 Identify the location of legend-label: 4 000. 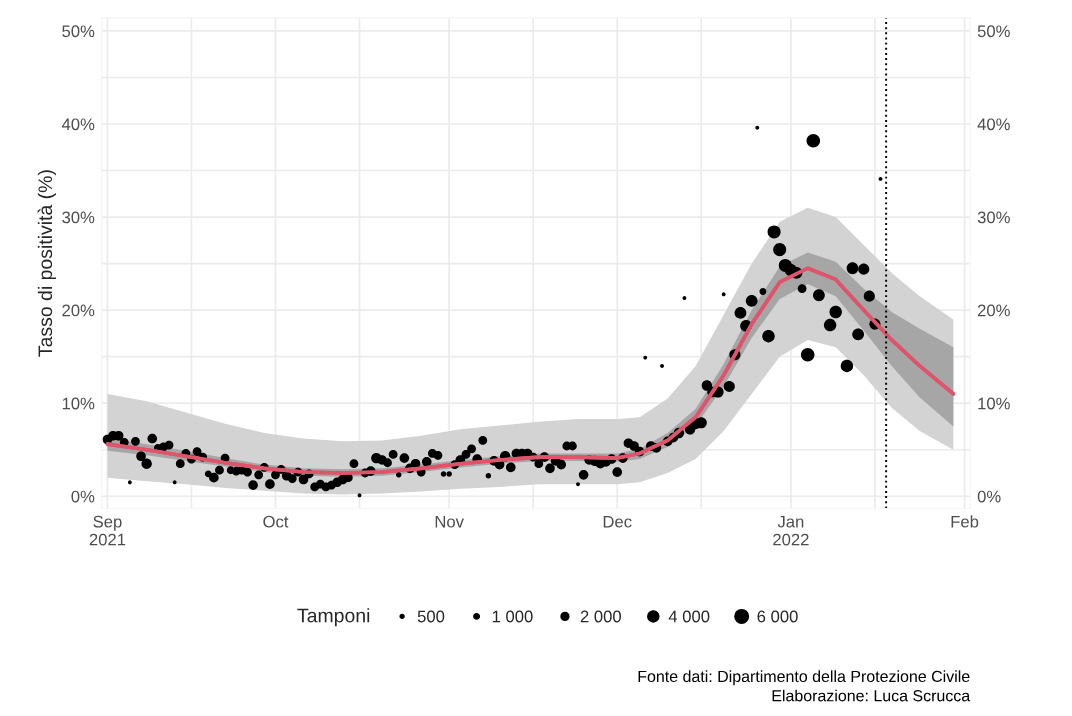
(689, 616).